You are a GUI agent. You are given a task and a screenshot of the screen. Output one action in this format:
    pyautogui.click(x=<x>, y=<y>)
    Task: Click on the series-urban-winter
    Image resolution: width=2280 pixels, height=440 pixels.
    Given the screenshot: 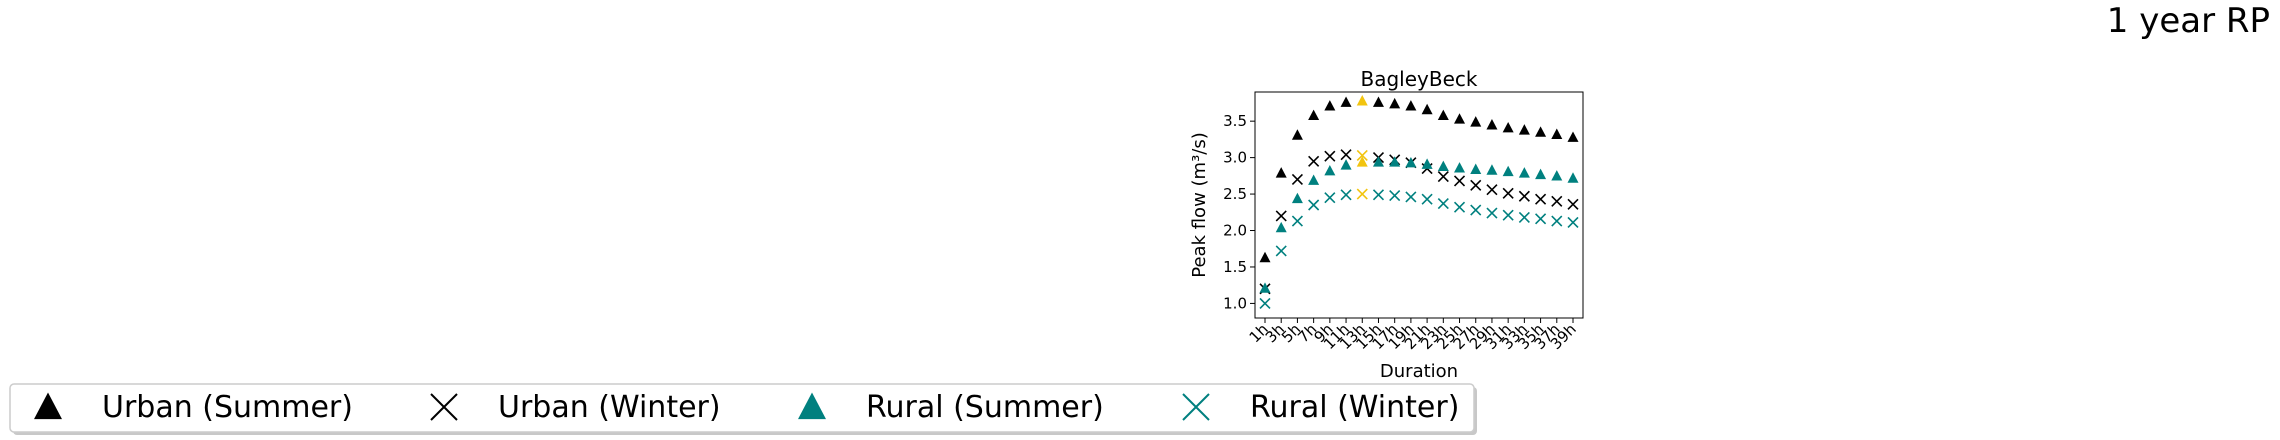 What is the action you would take?
    pyautogui.click(x=1419, y=222)
    